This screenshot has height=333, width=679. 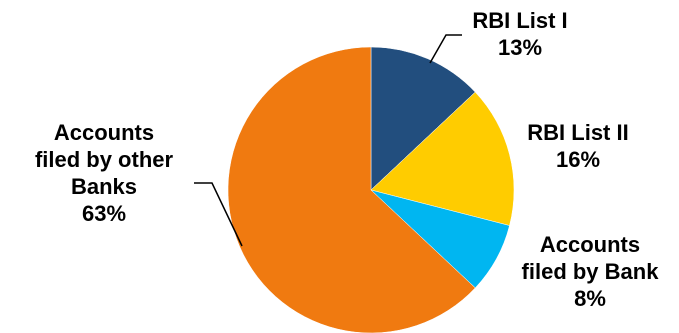 I want to click on slice-label-4: Accounts filed by other Banks 63%, so click(x=104, y=173).